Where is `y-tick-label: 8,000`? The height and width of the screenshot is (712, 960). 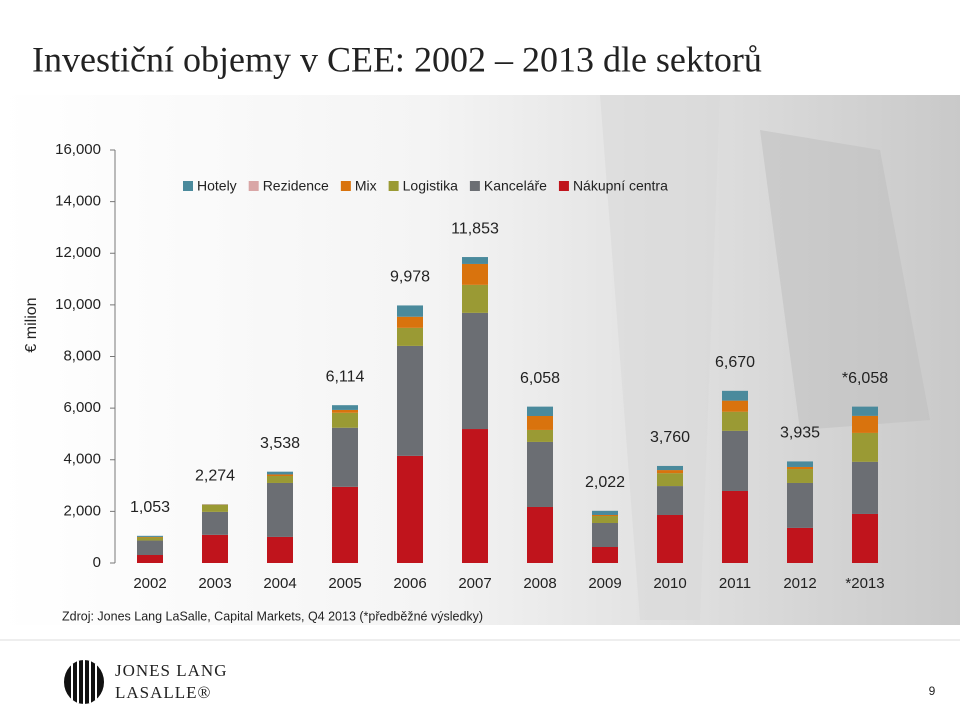 y-tick-label: 8,000 is located at coordinates (82, 355).